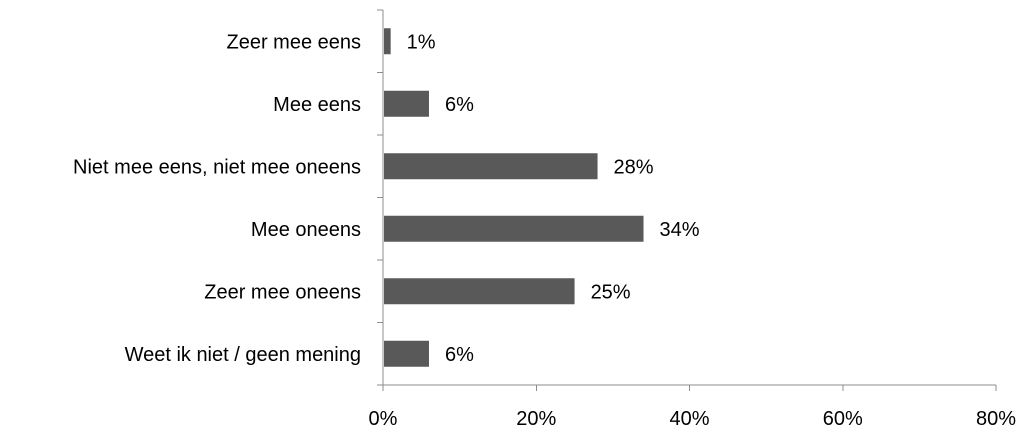 This screenshot has width=1028, height=432. What do you see at coordinates (634, 167) in the screenshot?
I see `data-label: 28%` at bounding box center [634, 167].